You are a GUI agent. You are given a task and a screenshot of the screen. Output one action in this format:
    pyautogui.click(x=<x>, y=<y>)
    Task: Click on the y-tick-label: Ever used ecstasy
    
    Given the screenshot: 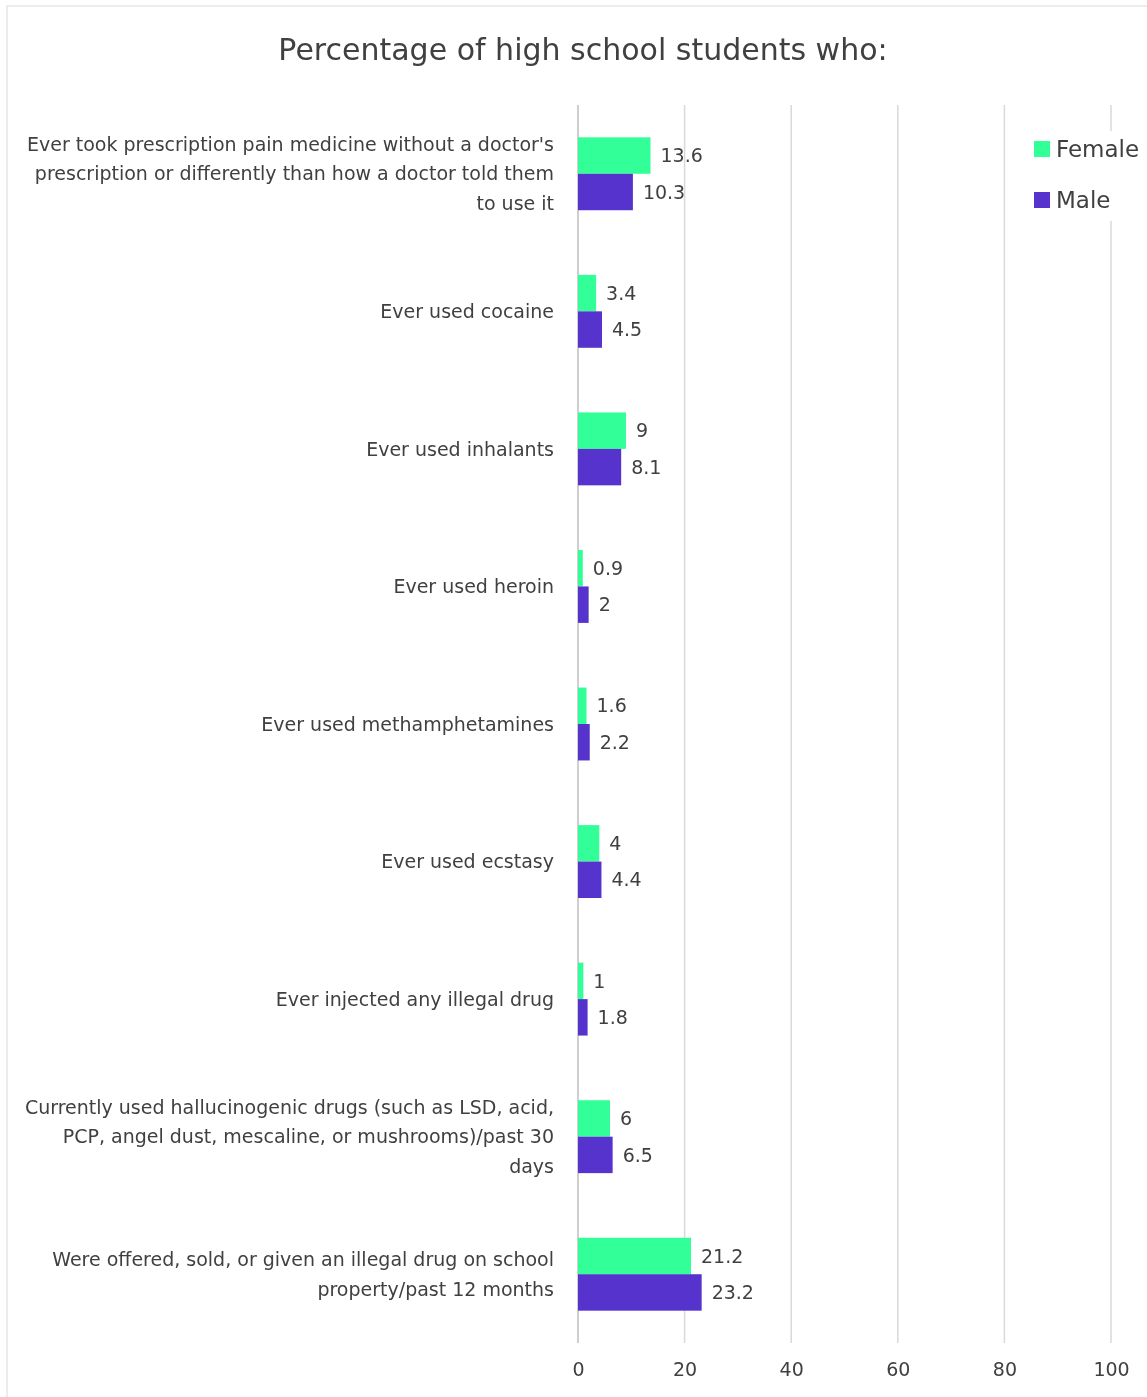 What is the action you would take?
    pyautogui.click(x=467, y=861)
    